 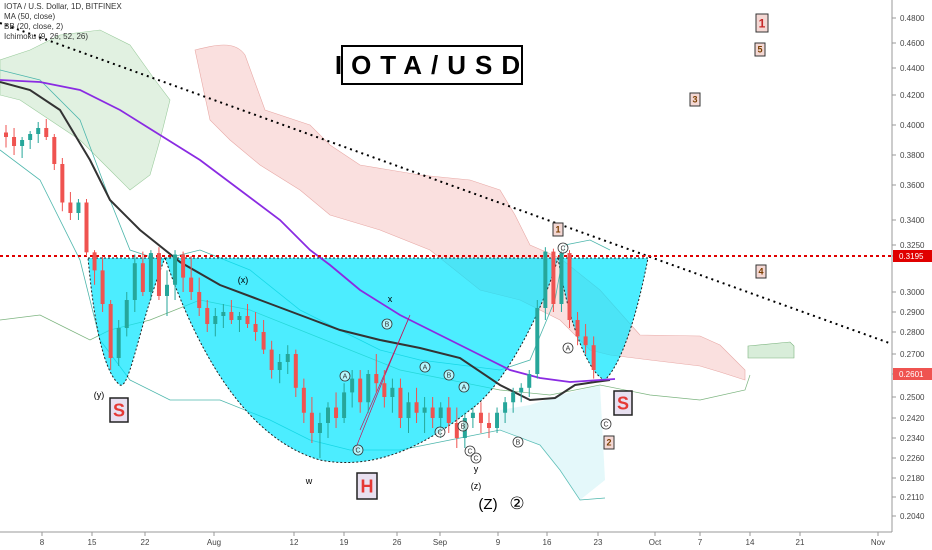 I want to click on wave-label: (x), so click(x=243, y=280).